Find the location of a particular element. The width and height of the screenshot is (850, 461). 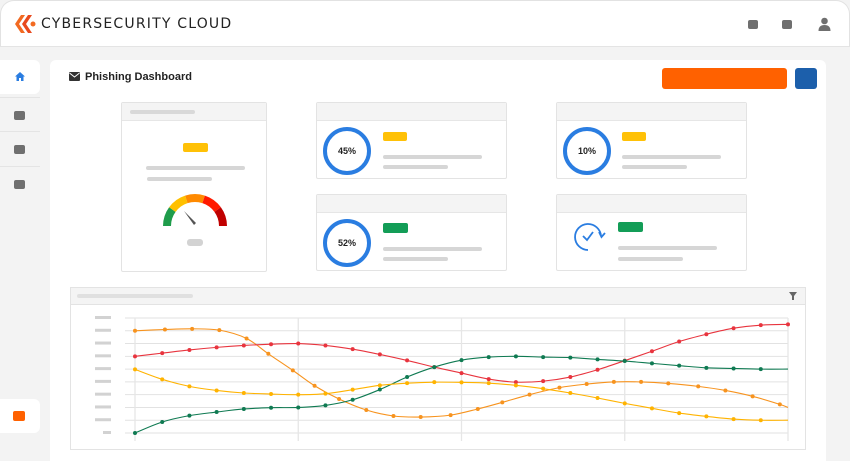

progress-ring: 10% is located at coordinates (587, 151).